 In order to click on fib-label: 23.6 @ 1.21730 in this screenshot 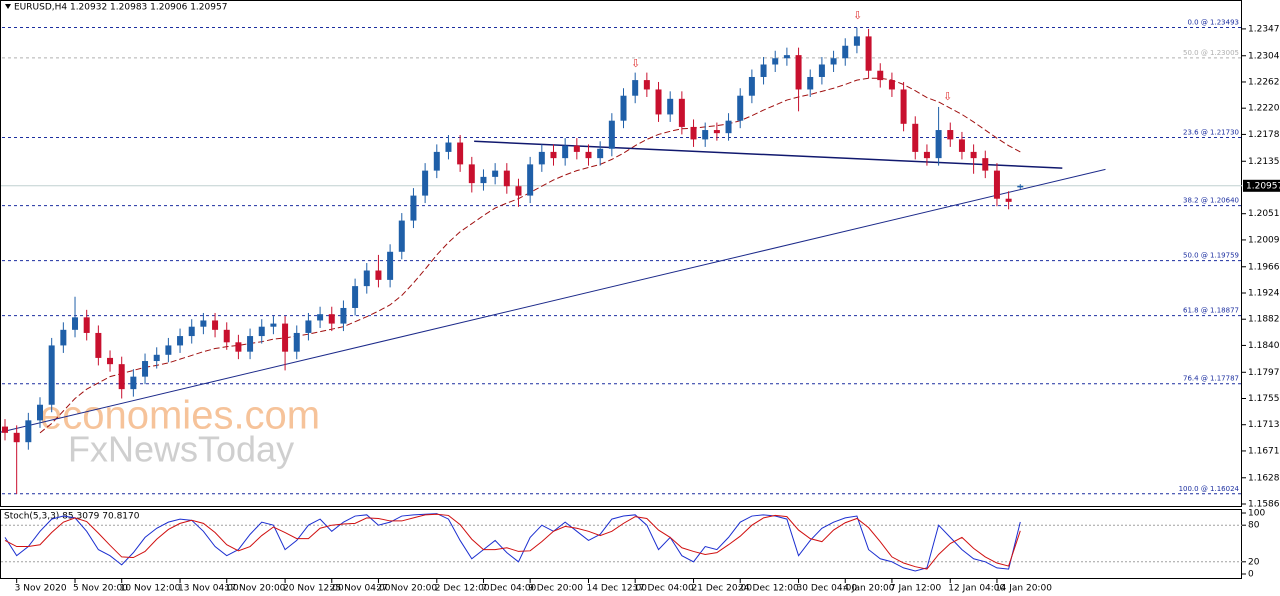, I will do `click(1211, 133)`.